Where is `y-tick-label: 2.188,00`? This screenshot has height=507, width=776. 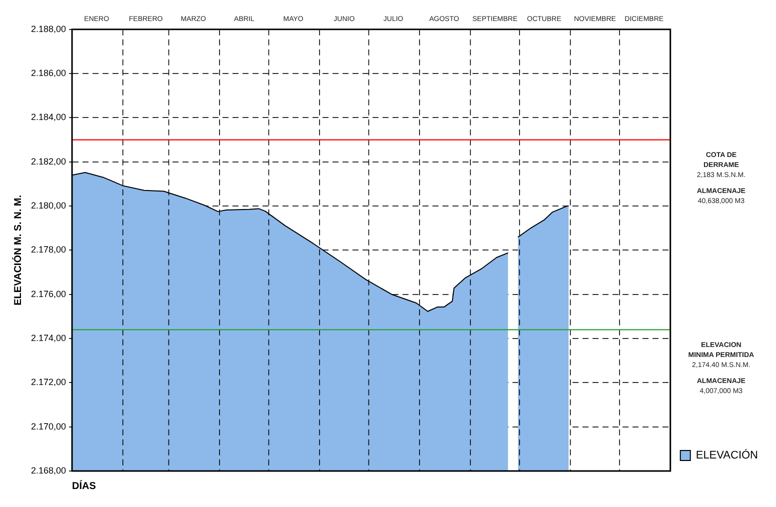 y-tick-label: 2.188,00 is located at coordinates (48, 29).